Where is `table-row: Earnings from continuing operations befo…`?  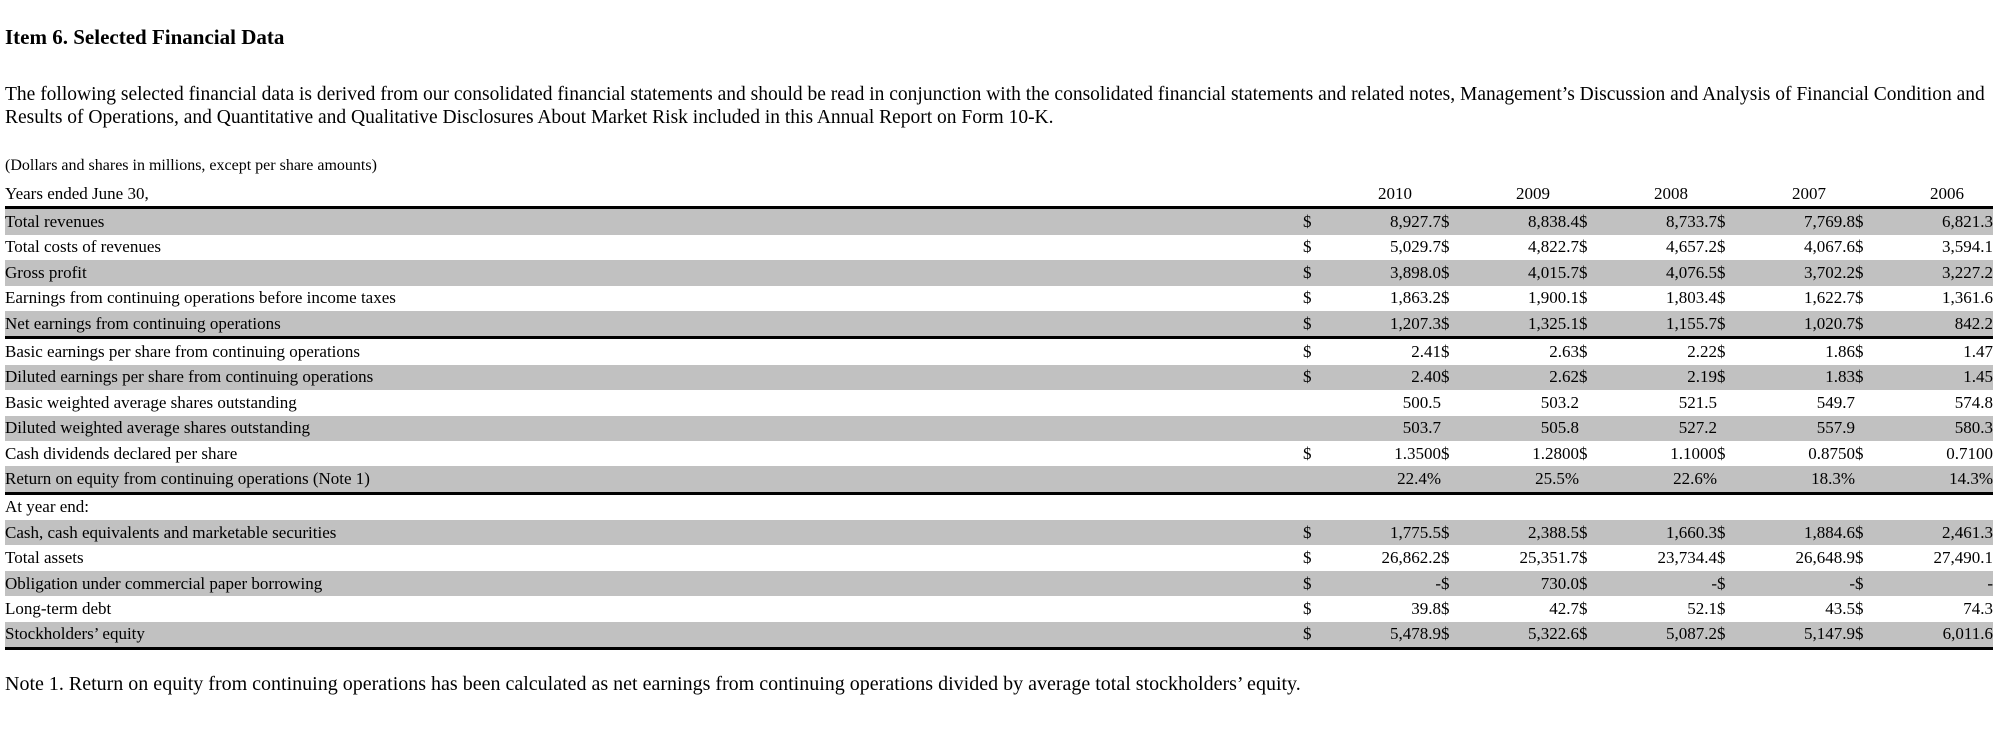 table-row: Earnings from continuing operations befo… is located at coordinates (999, 298).